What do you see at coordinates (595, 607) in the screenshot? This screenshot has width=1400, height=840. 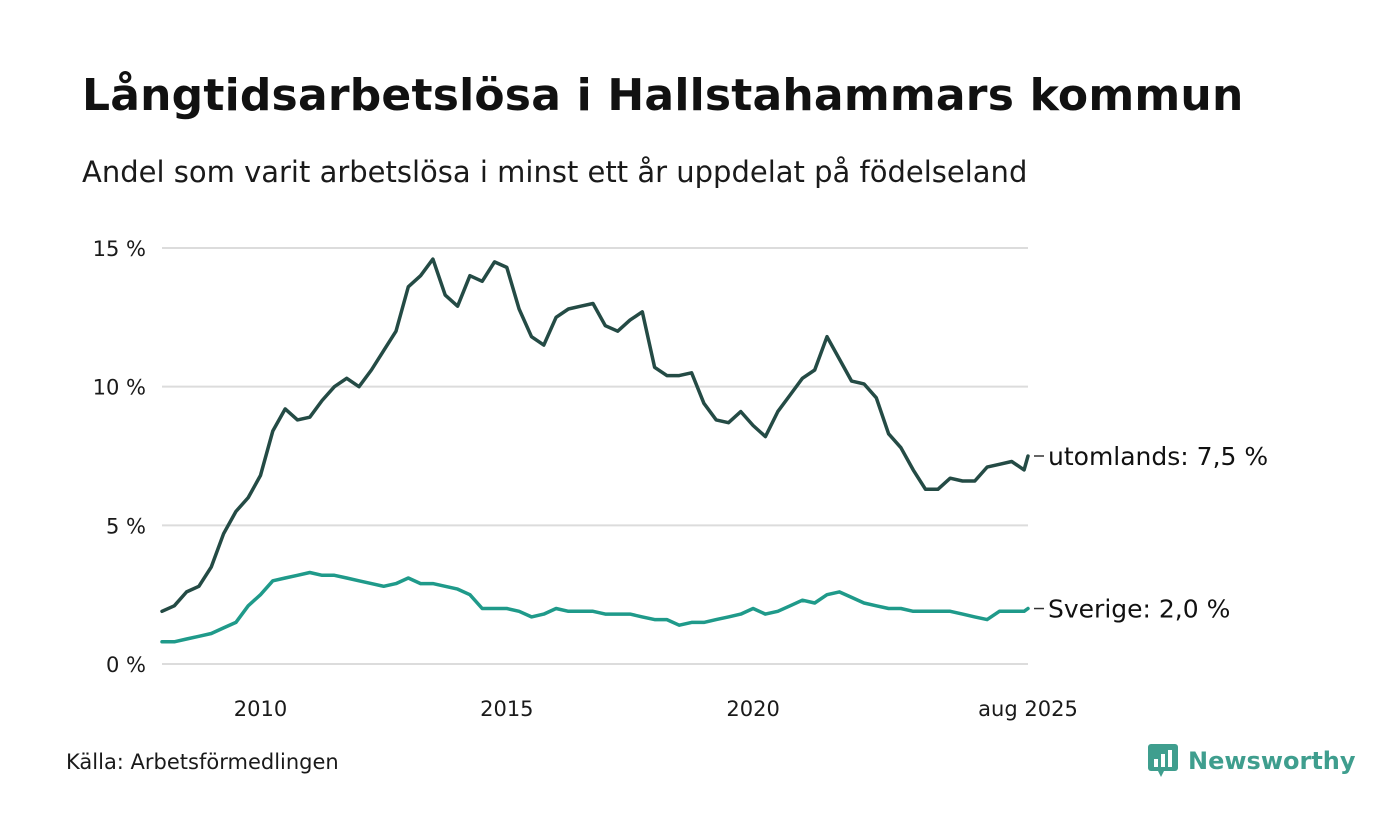 I see `series-line-sverige` at bounding box center [595, 607].